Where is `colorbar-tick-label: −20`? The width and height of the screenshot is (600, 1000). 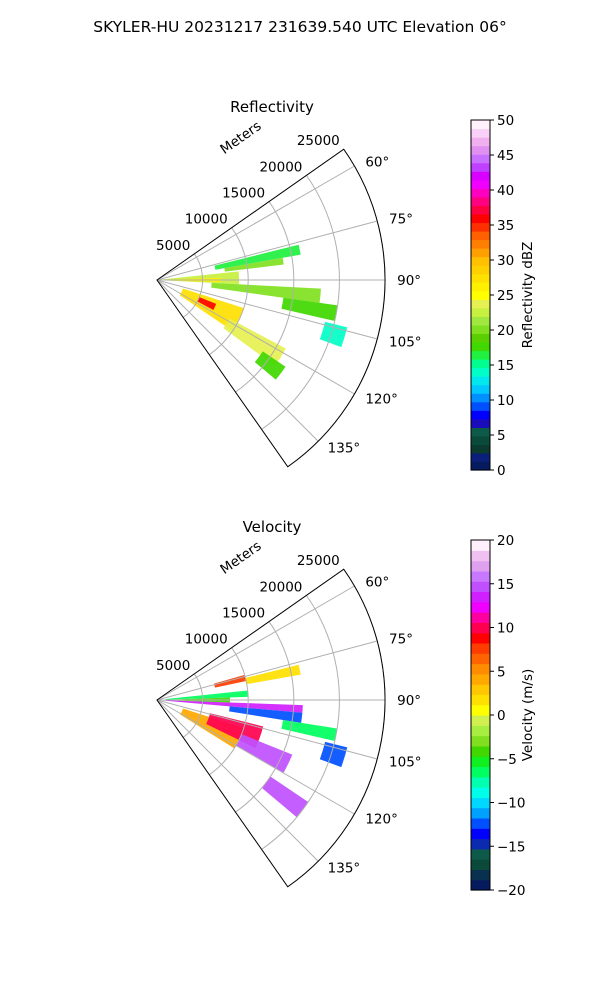 colorbar-tick-label: −20 is located at coordinates (511, 891).